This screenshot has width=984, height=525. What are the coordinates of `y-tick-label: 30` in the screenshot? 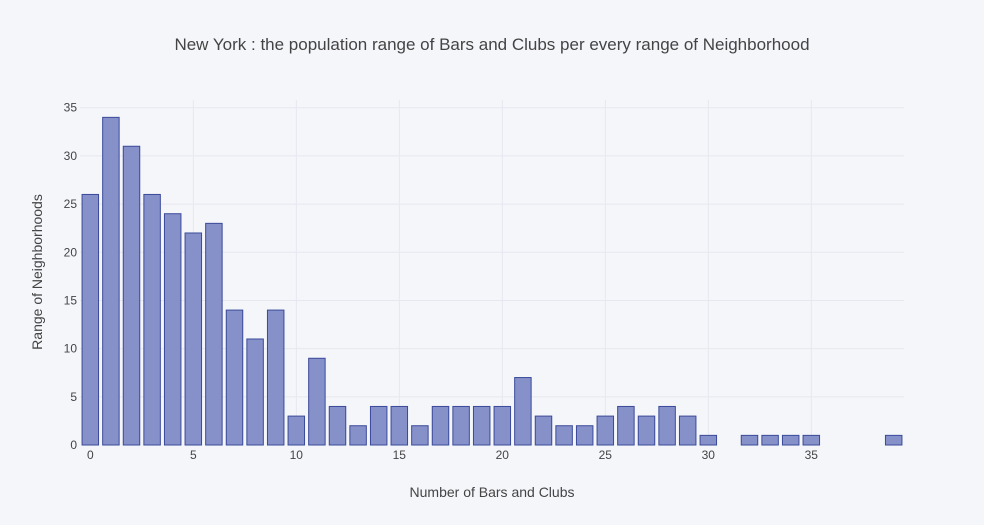 It's located at (71, 156).